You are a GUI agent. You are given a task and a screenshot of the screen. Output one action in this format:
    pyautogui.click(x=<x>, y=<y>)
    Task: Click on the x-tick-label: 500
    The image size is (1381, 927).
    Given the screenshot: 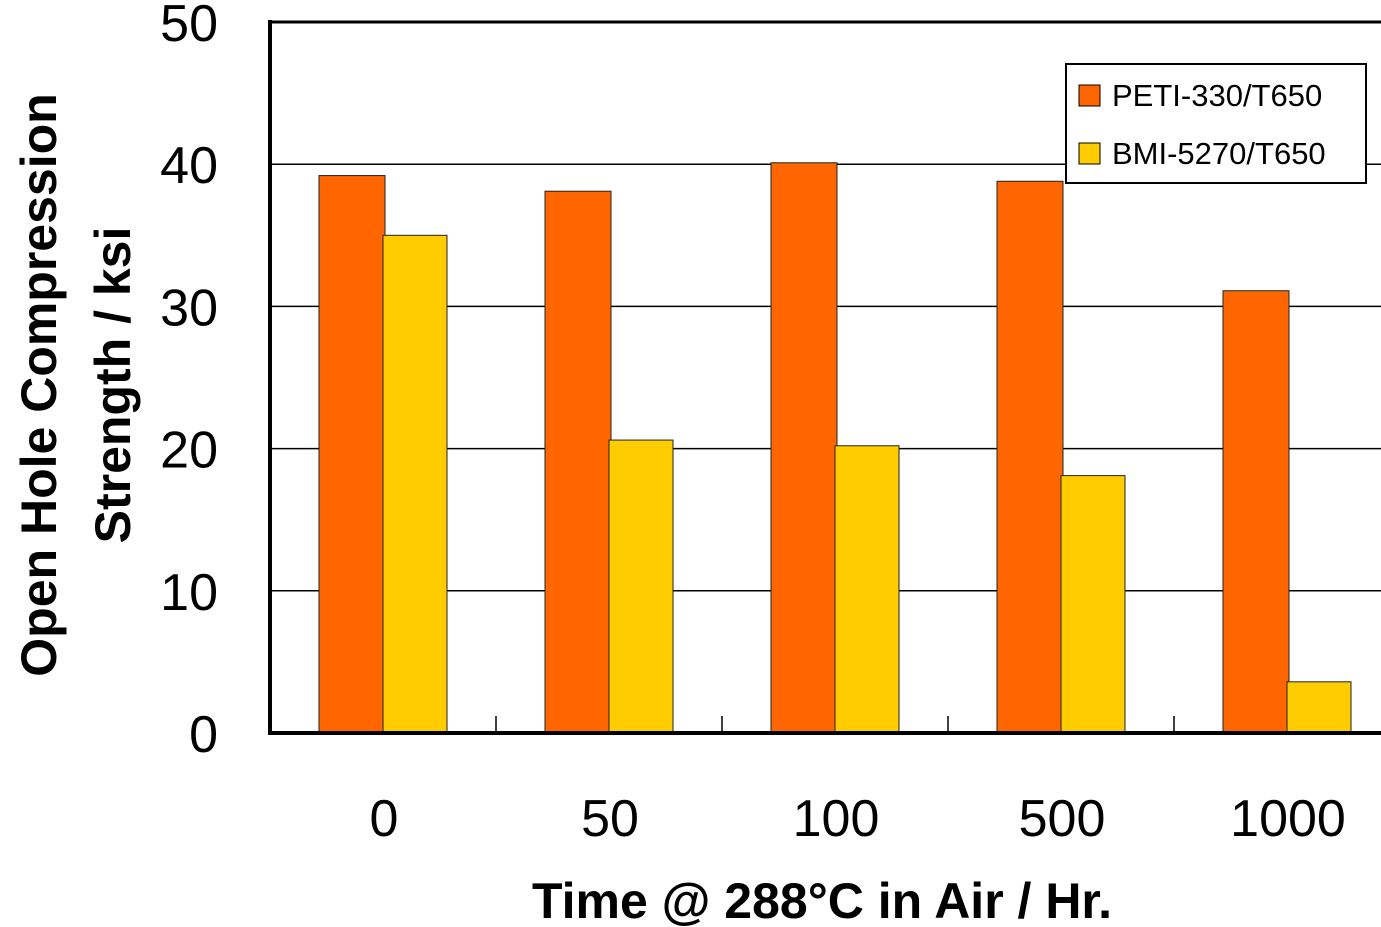 What is the action you would take?
    pyautogui.click(x=1062, y=819)
    